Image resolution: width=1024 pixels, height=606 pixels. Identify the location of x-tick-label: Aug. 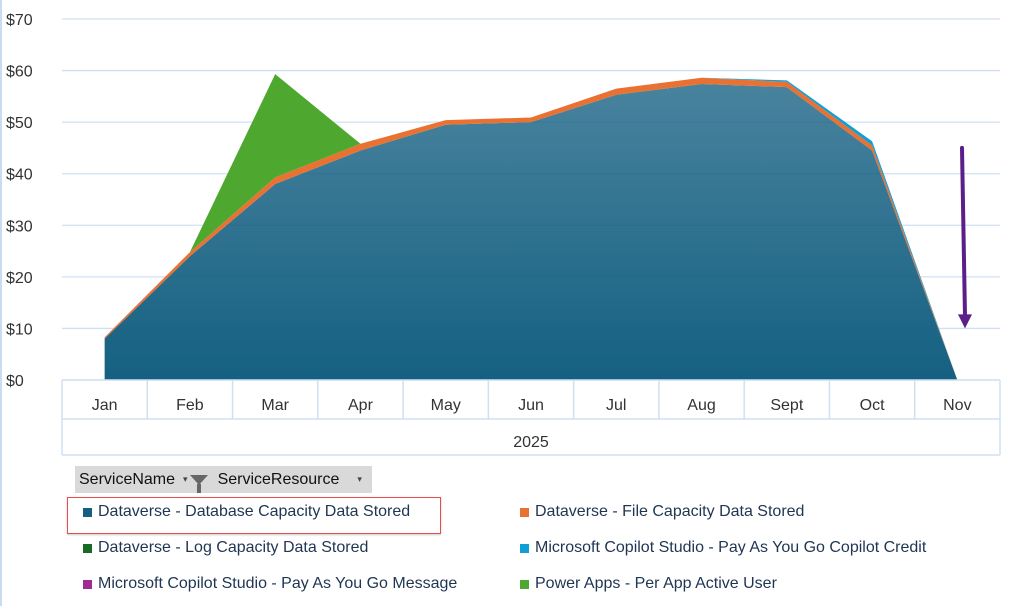
(701, 405).